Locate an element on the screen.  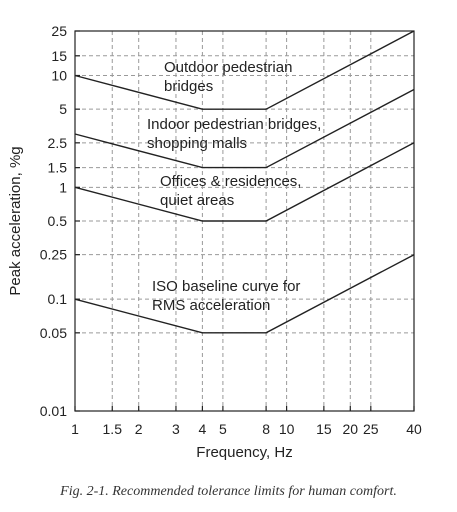
y-tick-label: 0.01 is located at coordinates (53, 411).